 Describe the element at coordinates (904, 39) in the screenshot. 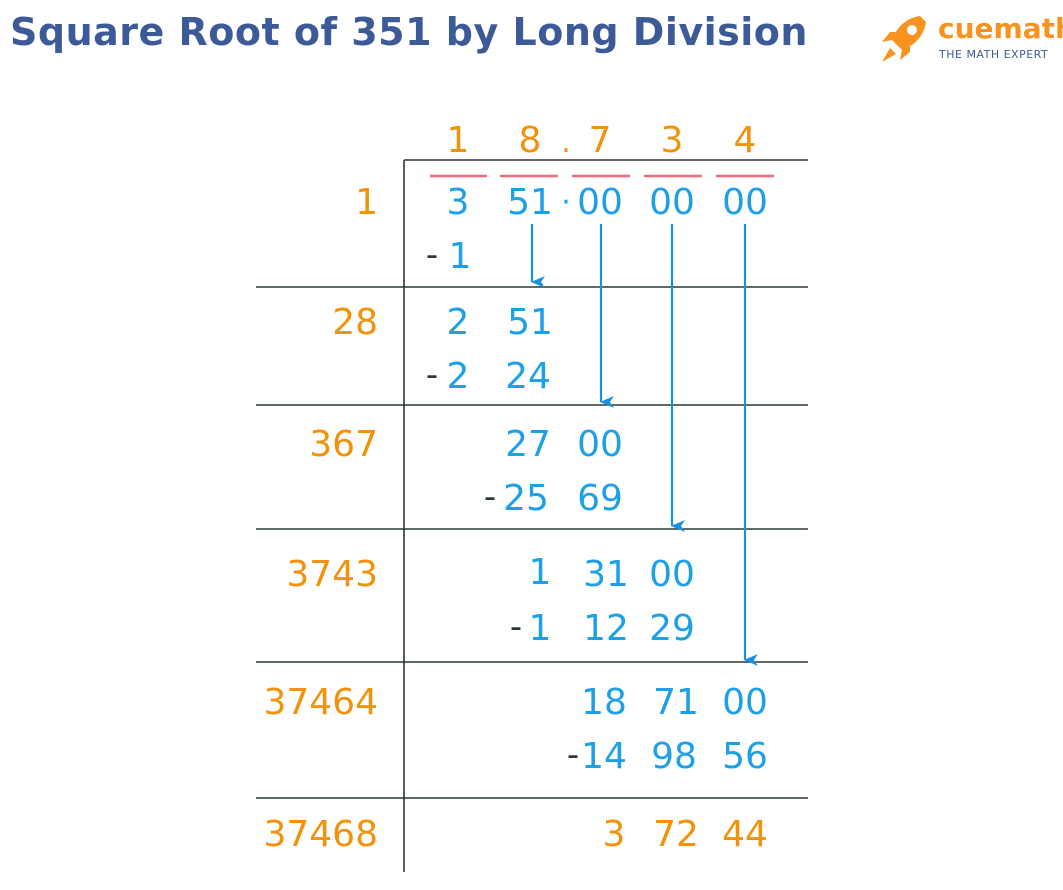

I see `rocket-icon` at that location.